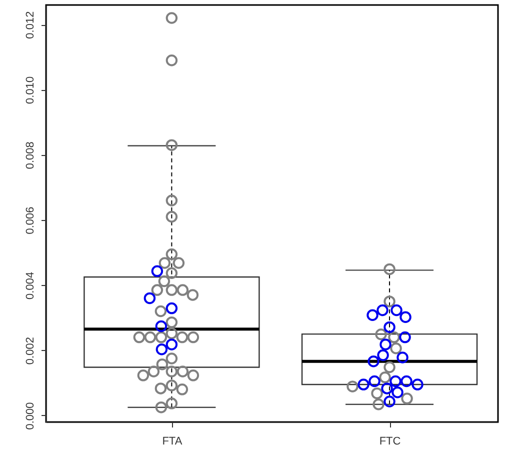 The image size is (509, 463). What do you see at coordinates (172, 442) in the screenshot?
I see `x-tick-label: FTA` at bounding box center [172, 442].